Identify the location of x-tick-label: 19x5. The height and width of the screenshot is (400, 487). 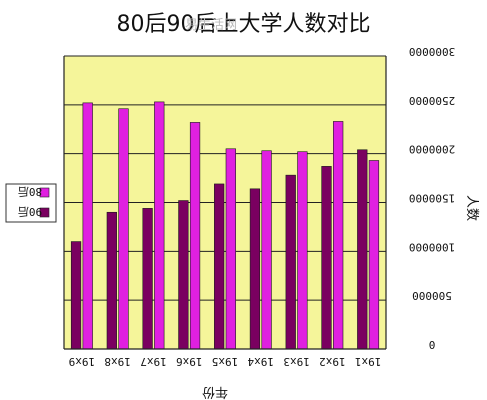
(225, 361).